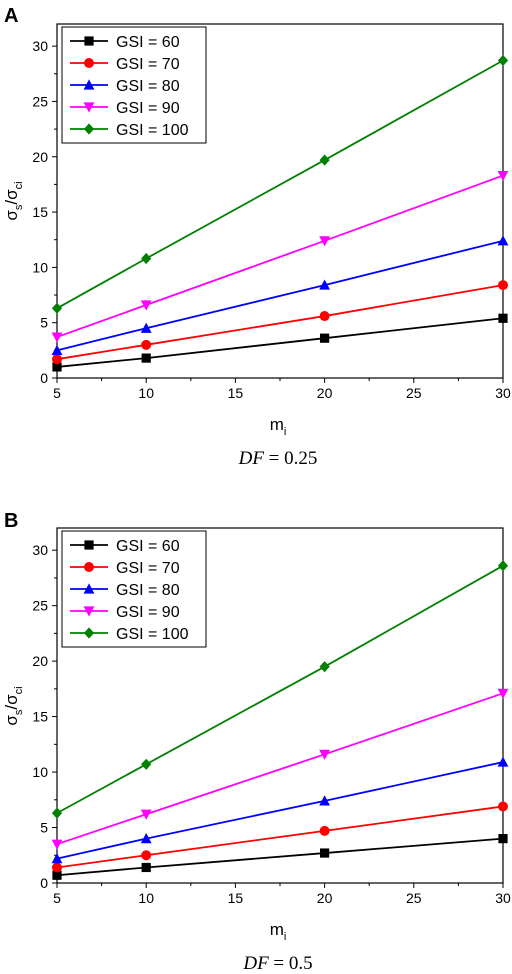 Image resolution: width=512 pixels, height=974 pixels. What do you see at coordinates (277, 963) in the screenshot?
I see `panel-caption: DF = 0.5` at bounding box center [277, 963].